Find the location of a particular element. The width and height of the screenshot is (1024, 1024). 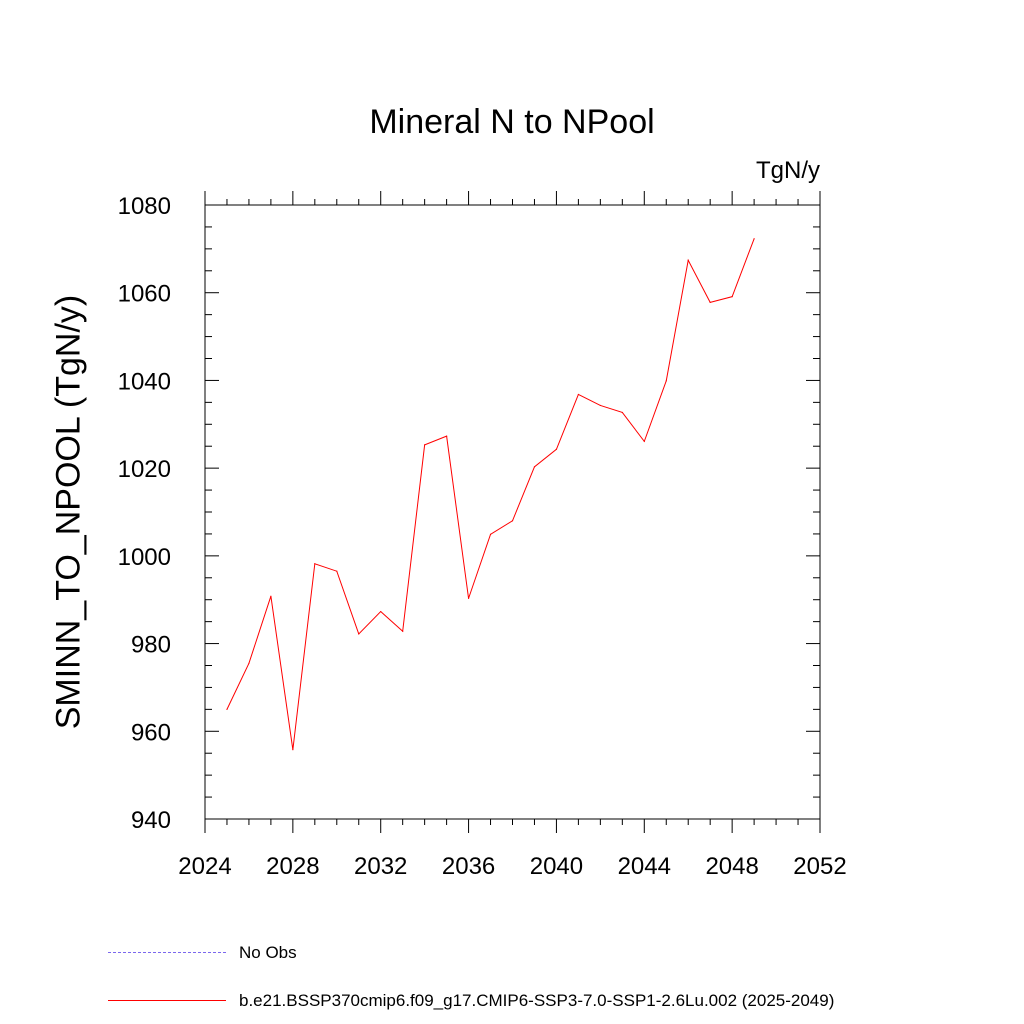

chart-title: Mineral N to NPool is located at coordinates (512, 122).